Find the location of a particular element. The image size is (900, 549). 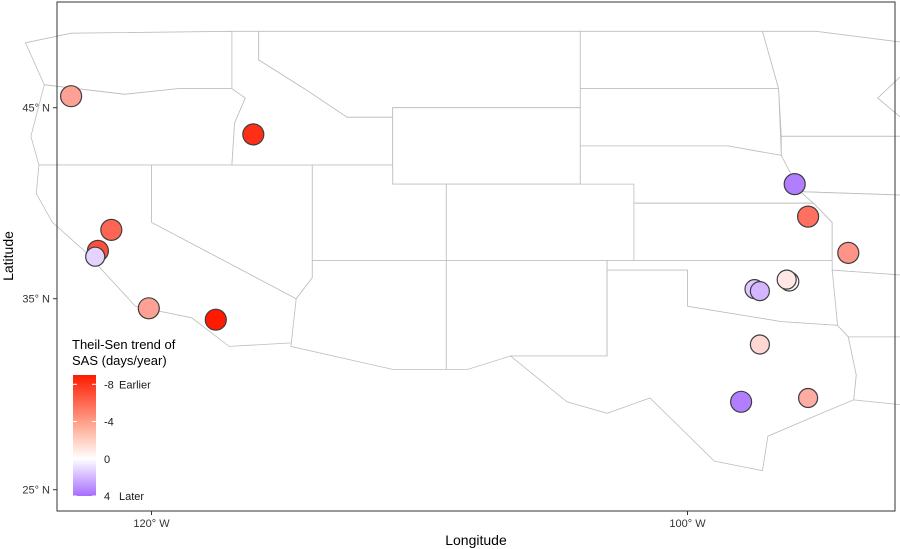

state-north-dakota is located at coordinates (679, 59).